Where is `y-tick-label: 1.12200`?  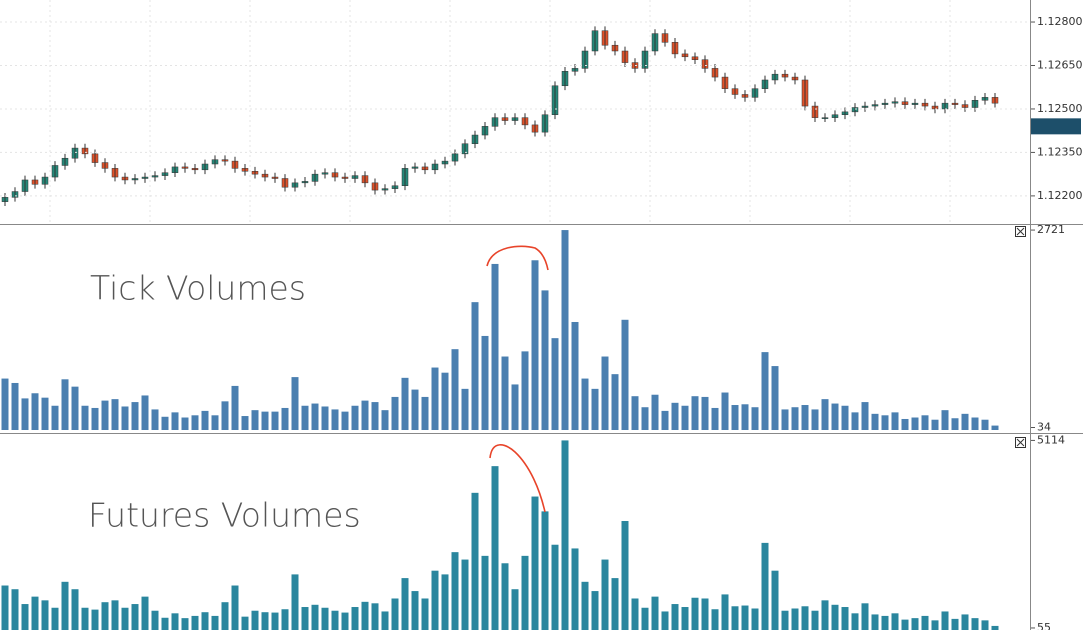
y-tick-label: 1.12200 is located at coordinates (1060, 195).